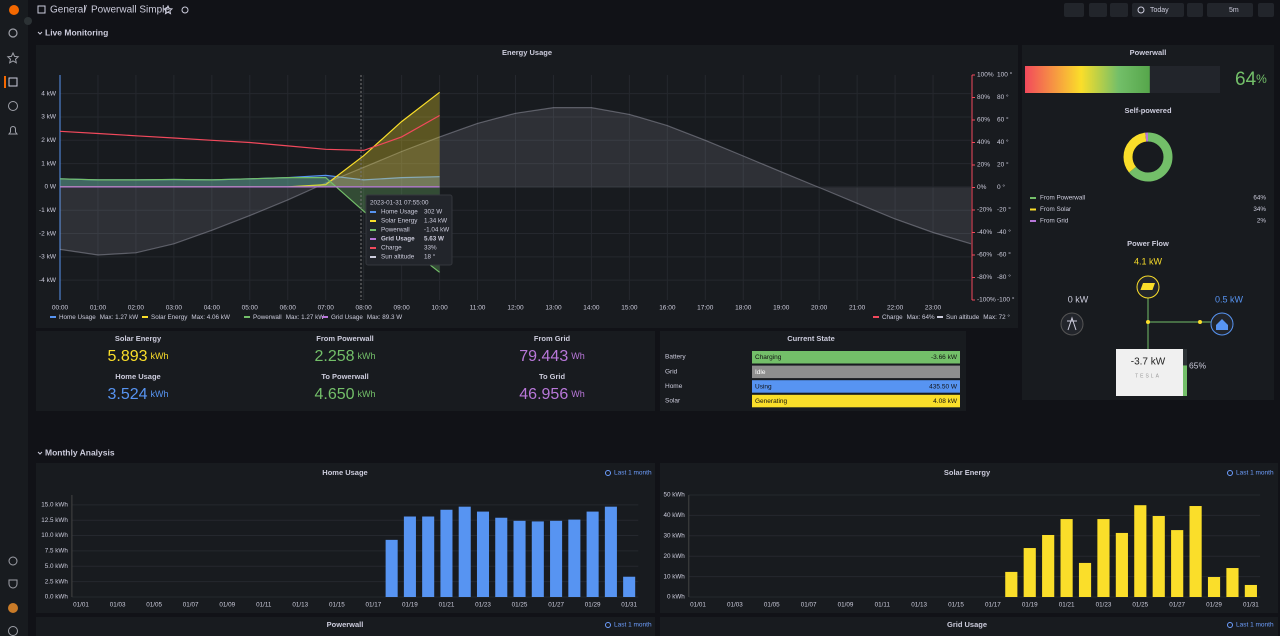 This screenshot has height=636, width=1280. Describe the element at coordinates (49, 117) in the screenshot. I see `y-tick-label: 3 kW` at that location.